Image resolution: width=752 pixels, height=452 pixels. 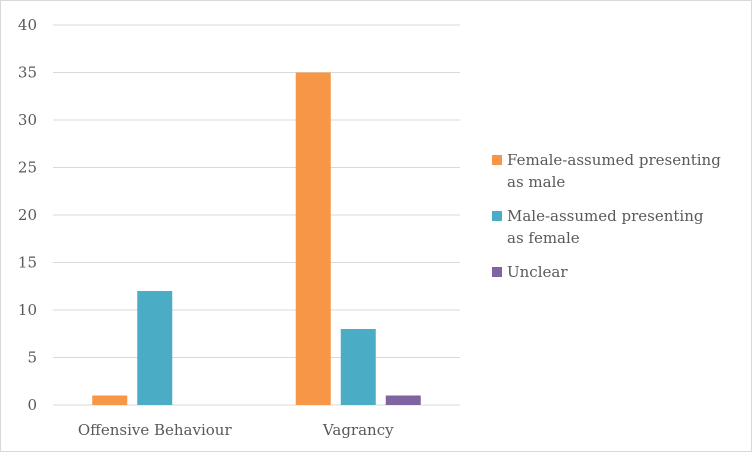 I want to click on y-tick-label: 20, so click(x=27, y=215).